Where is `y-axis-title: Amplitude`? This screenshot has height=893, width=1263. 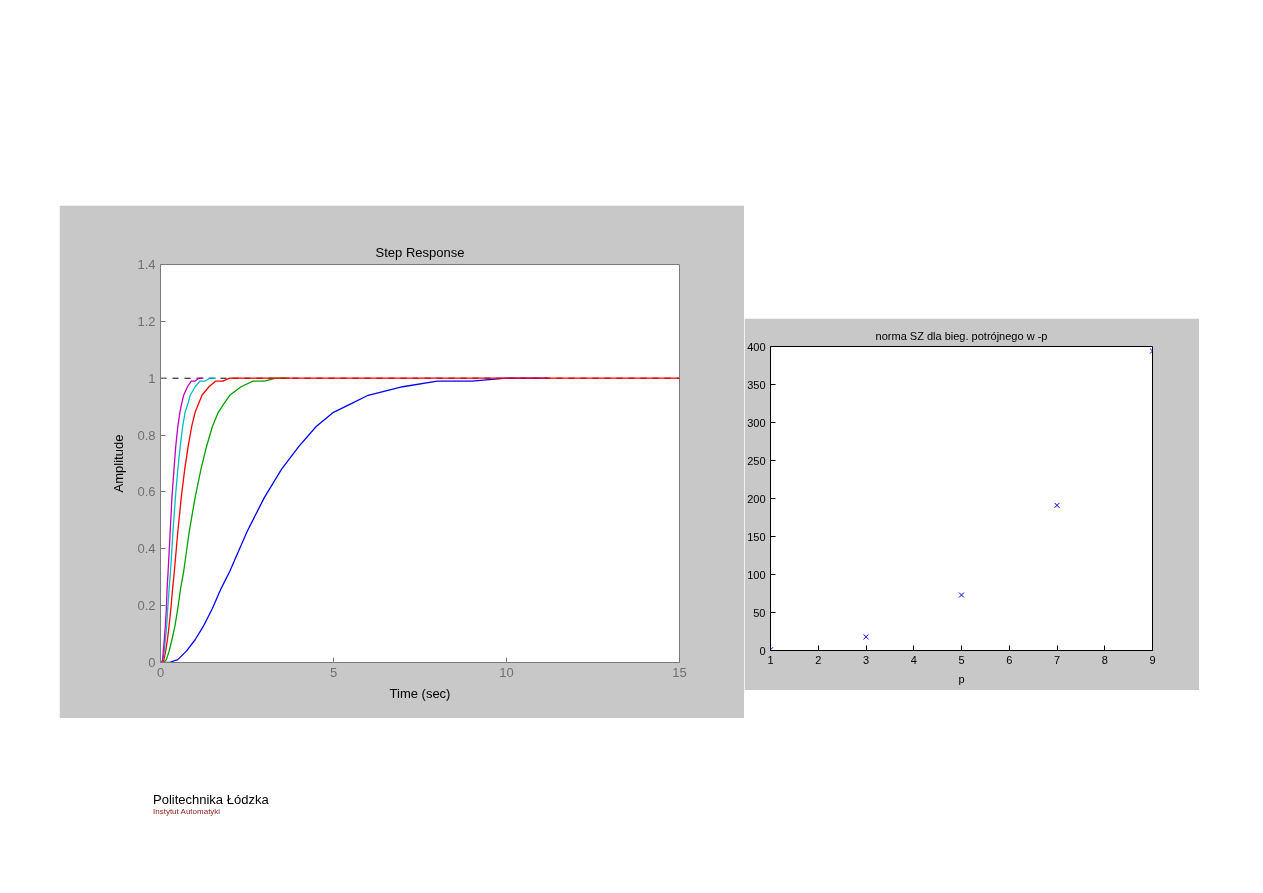
y-axis-title: Amplitude is located at coordinates (119, 463).